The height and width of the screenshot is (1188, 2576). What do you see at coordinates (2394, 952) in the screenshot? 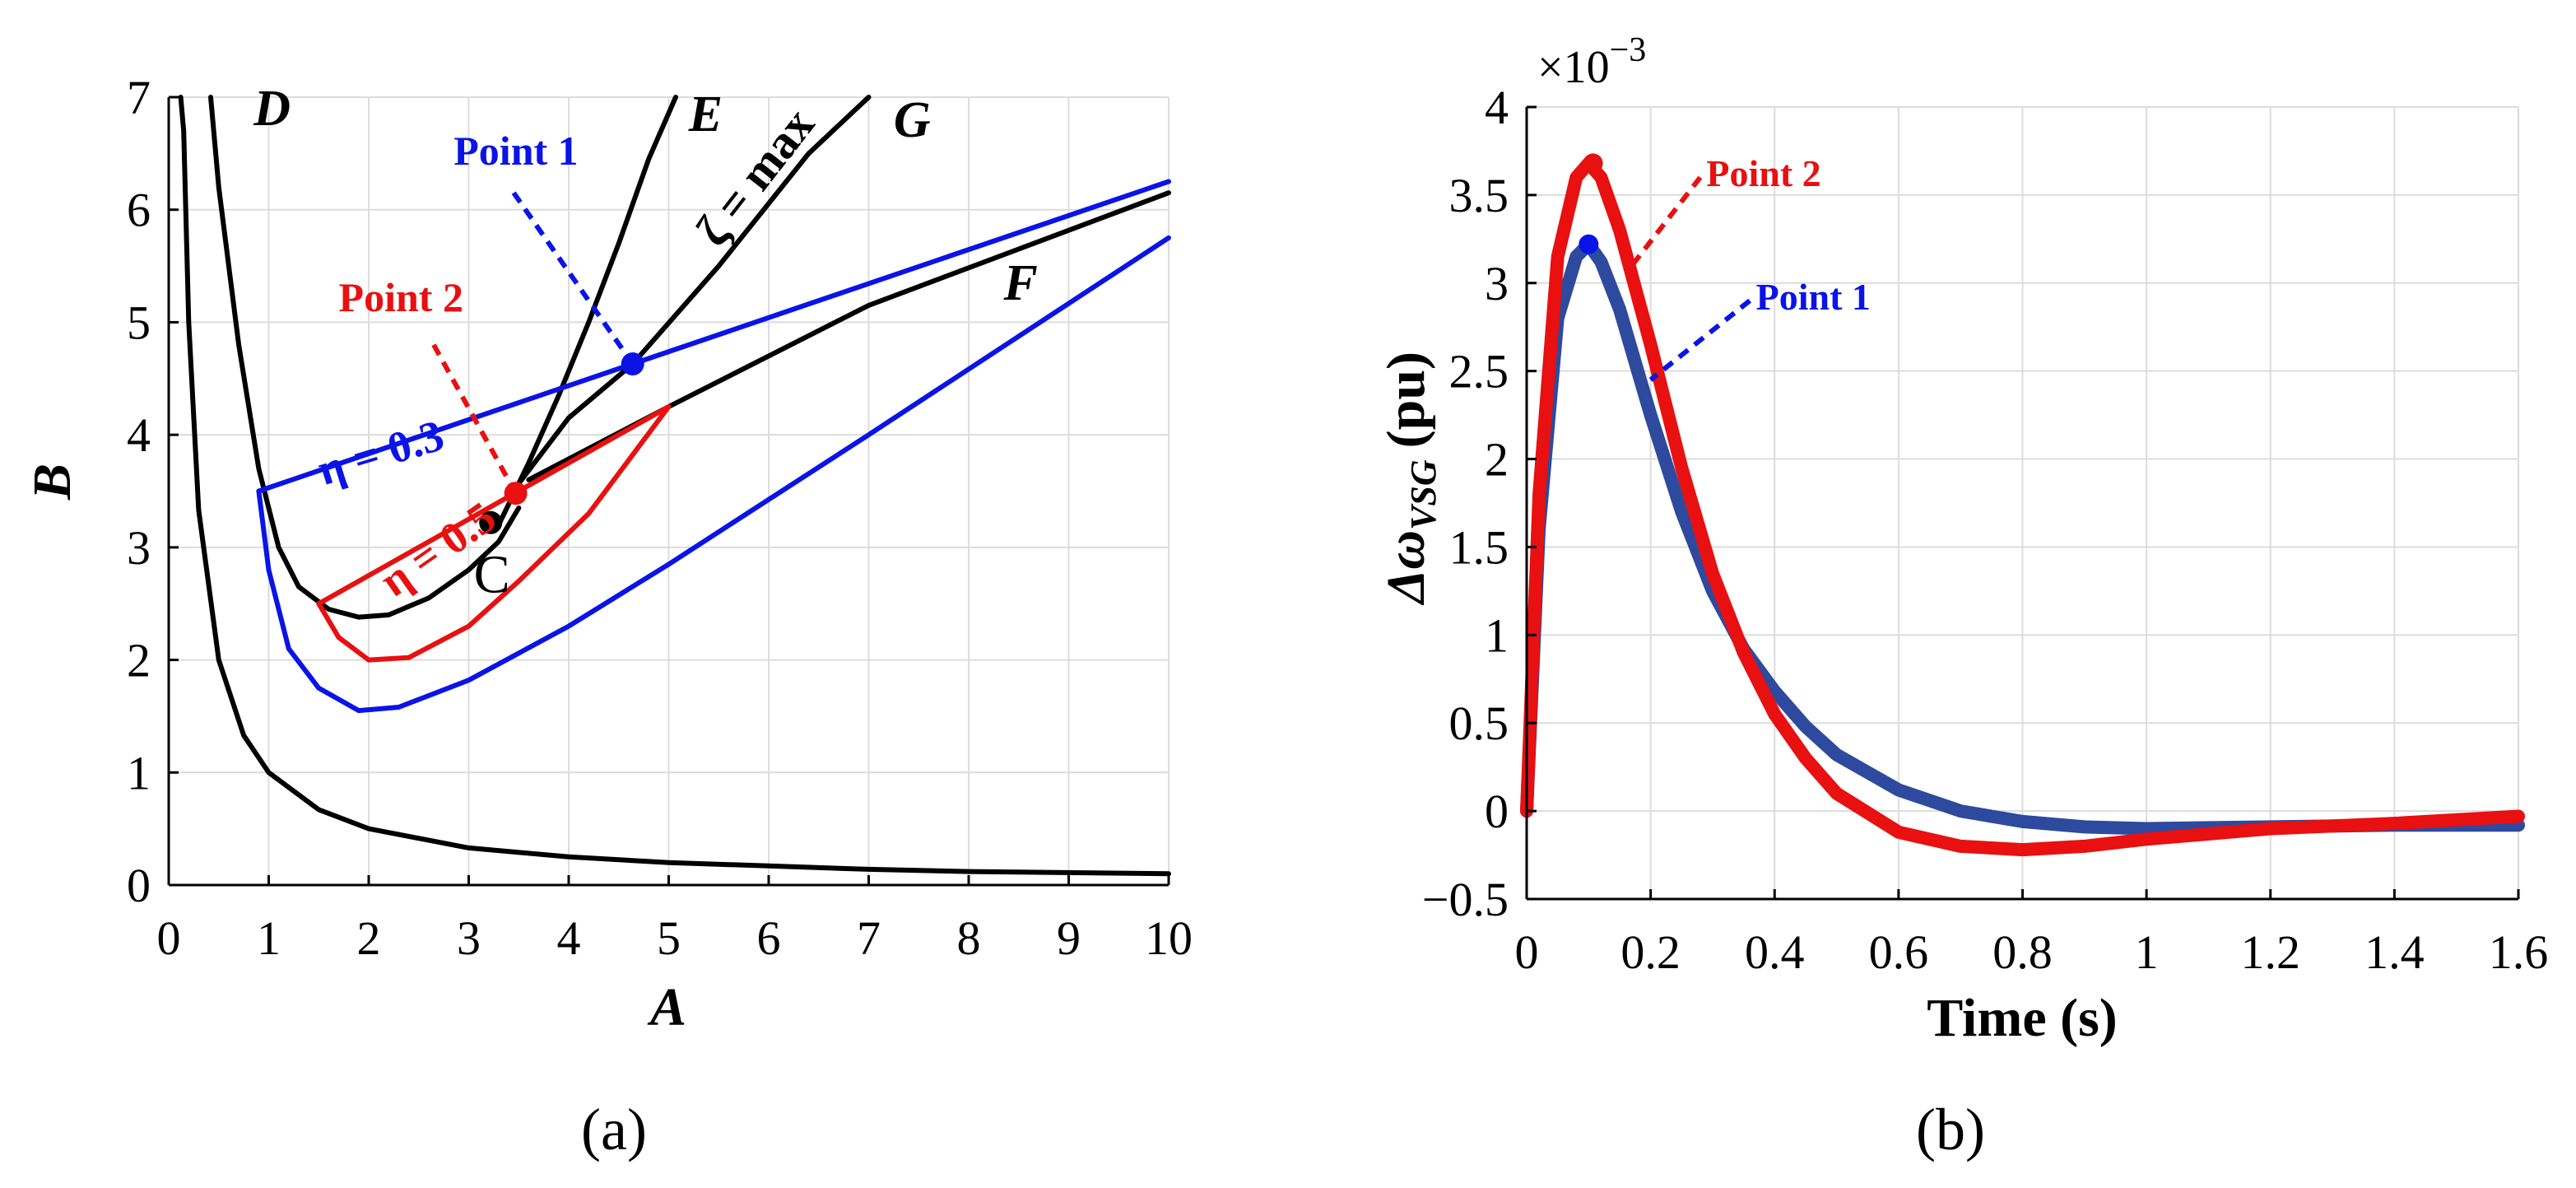
I see `chart-b-xtick-label-7: 1.4` at bounding box center [2394, 952].